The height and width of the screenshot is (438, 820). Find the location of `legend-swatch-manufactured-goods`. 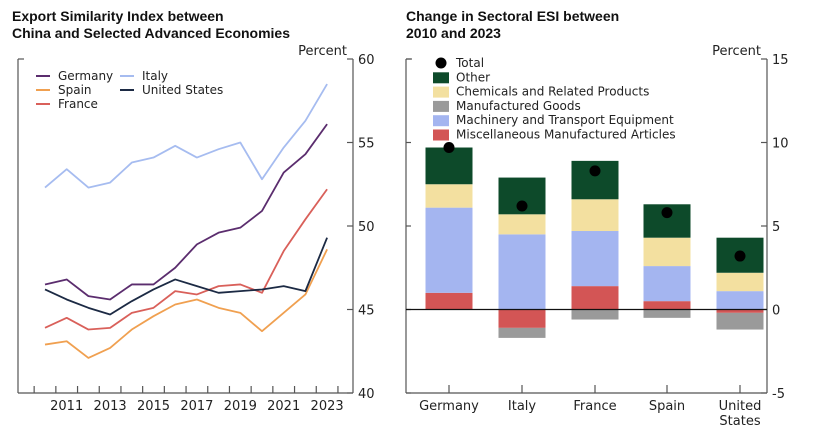

legend-swatch-manufactured-goods is located at coordinates (441, 106).